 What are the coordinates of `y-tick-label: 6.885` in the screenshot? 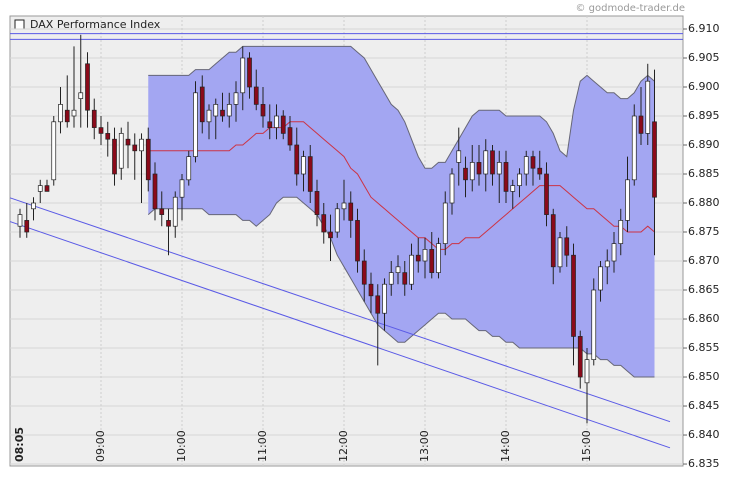 It's located at (704, 173).